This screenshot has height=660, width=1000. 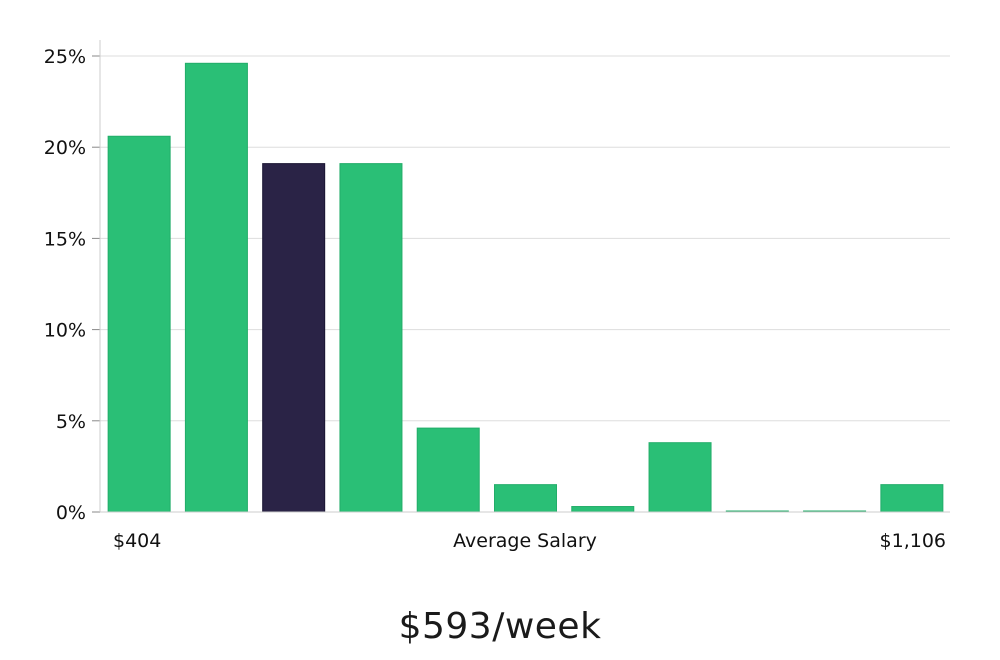 I want to click on y-tick-label: 5%, so click(x=71, y=422).